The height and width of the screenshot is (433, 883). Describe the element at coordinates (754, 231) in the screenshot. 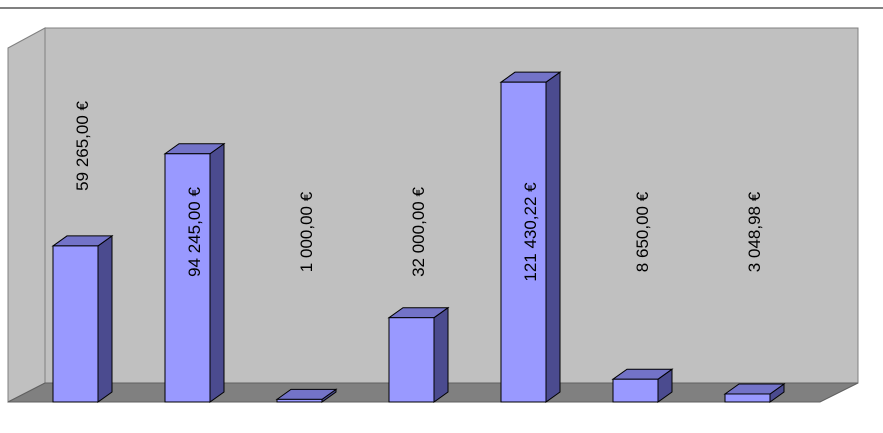

I see `value-label: 3 048,98 €` at that location.